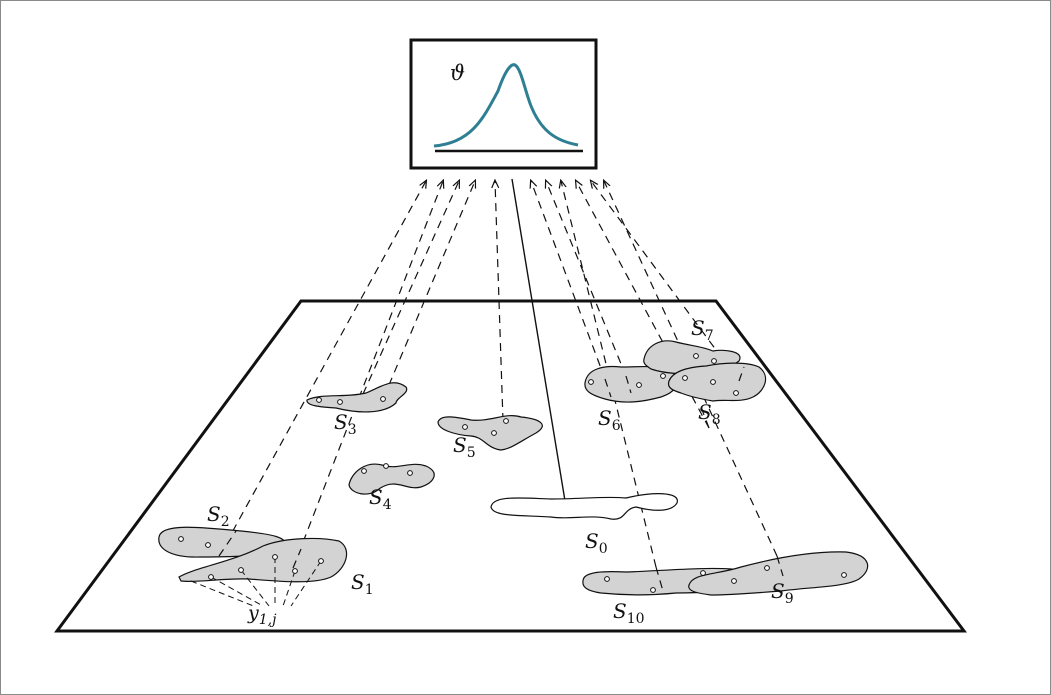 The width and height of the screenshot is (1051, 695). What do you see at coordinates (490, 433) in the screenshot?
I see `region-s5` at bounding box center [490, 433].